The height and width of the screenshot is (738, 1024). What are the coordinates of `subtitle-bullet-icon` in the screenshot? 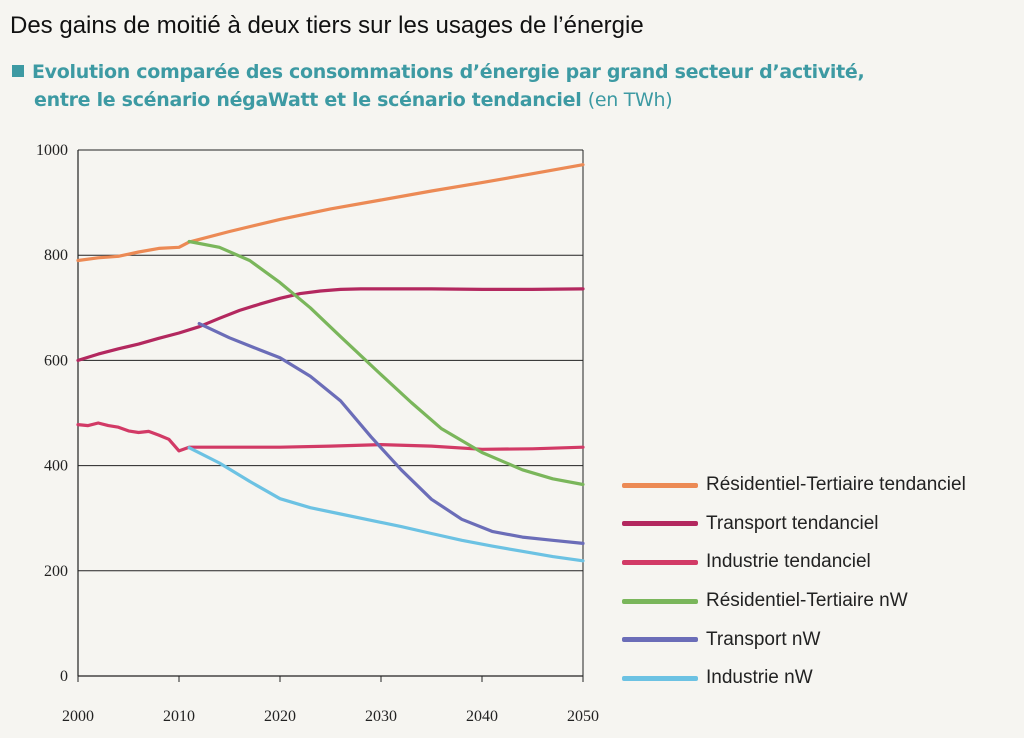 It's located at (18, 71).